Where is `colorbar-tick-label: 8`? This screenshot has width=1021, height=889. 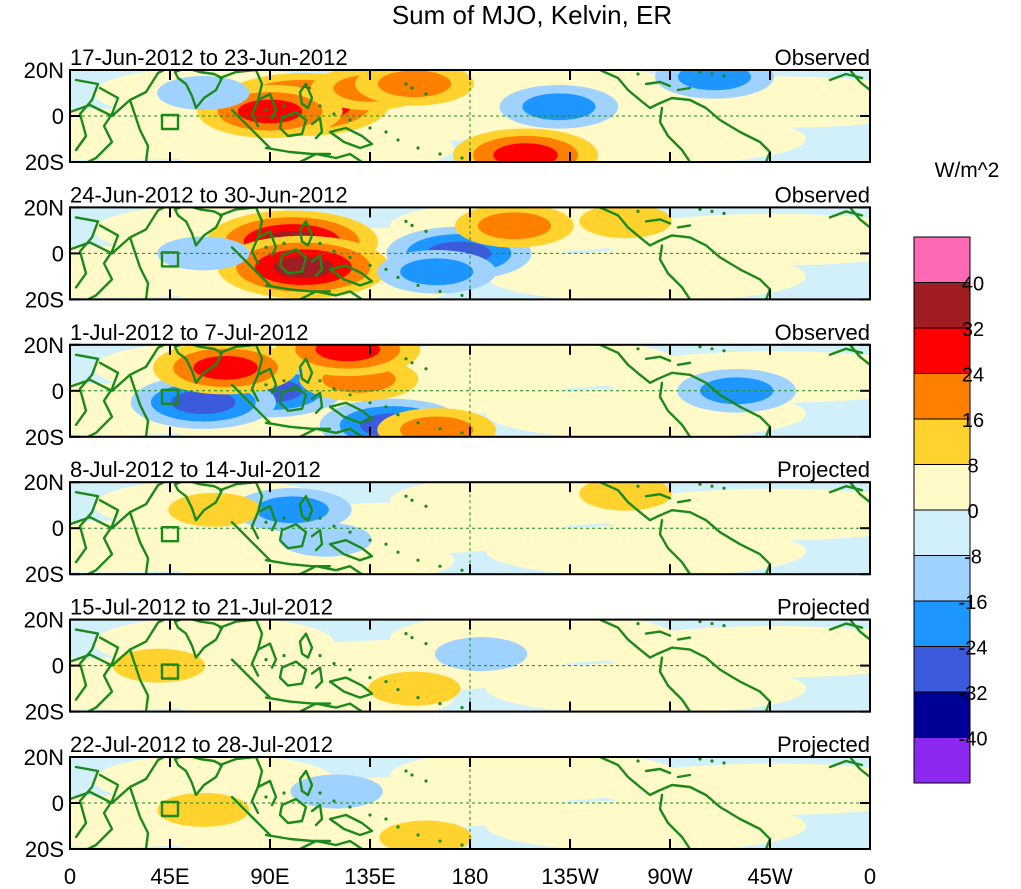
colorbar-tick-label: 8 is located at coordinates (972, 467).